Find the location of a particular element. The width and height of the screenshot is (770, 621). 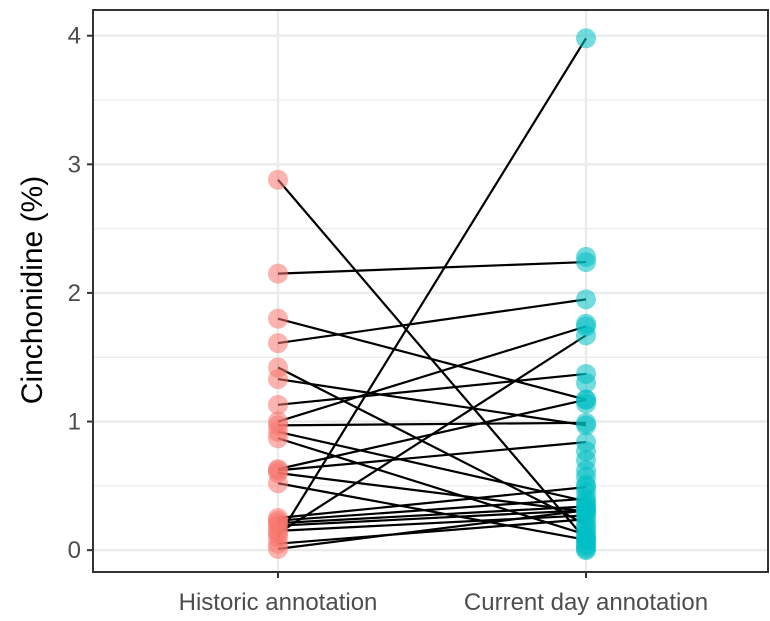

y-axis-title: Cinchonidine (%) is located at coordinates (32, 290).